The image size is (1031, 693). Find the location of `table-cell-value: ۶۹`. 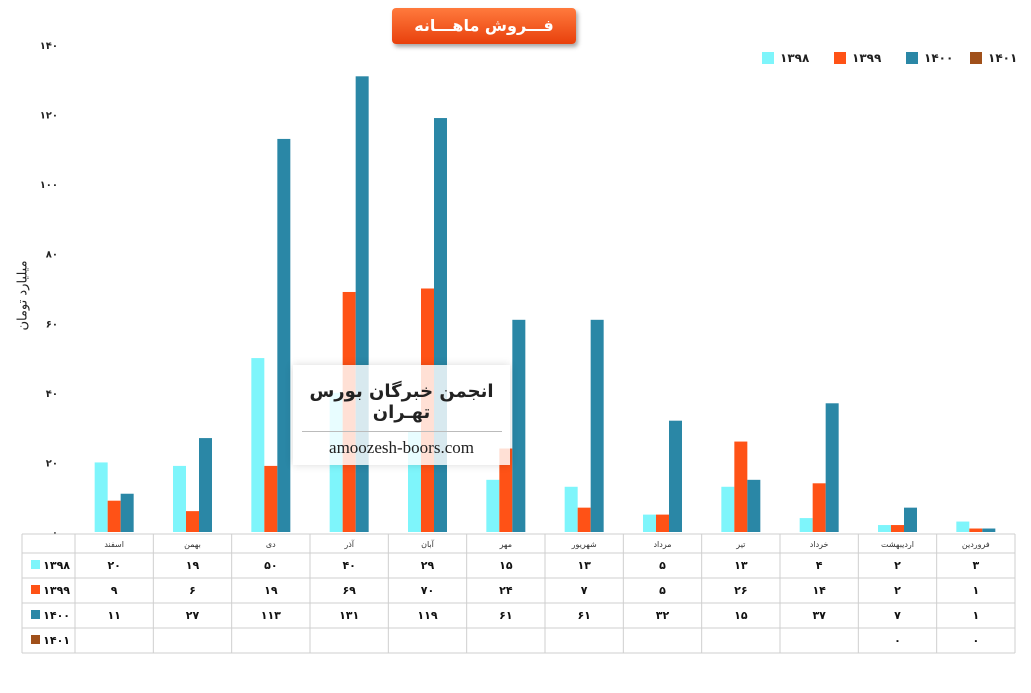

table-cell-value: ۶۹ is located at coordinates (349, 590).